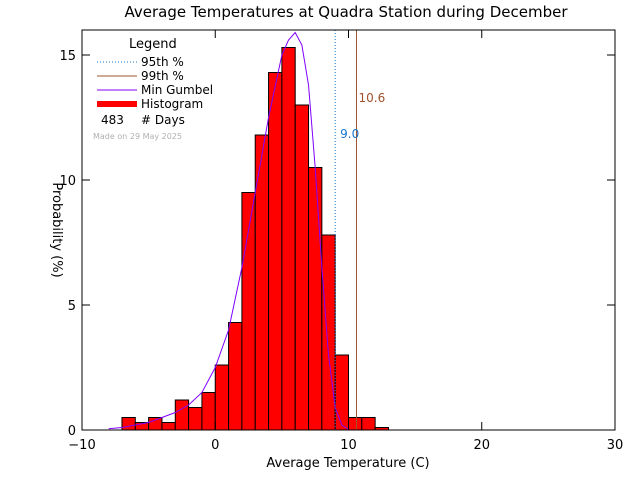  What do you see at coordinates (371, 98) in the screenshot?
I see `p99-value-label: 10.6` at bounding box center [371, 98].